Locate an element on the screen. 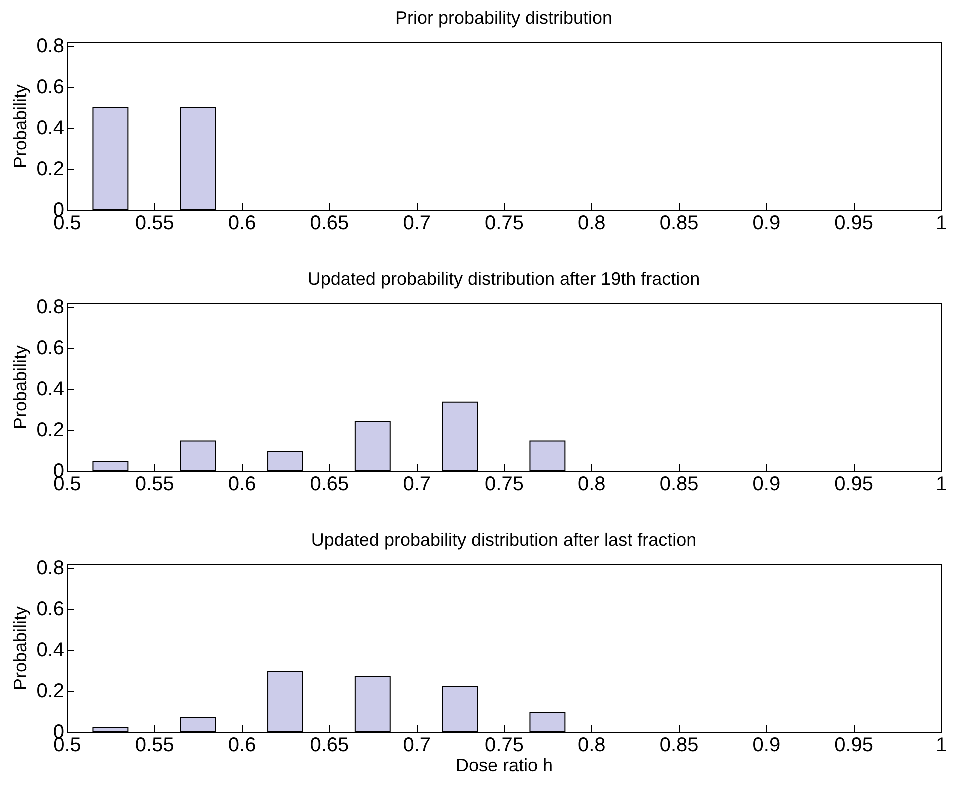 The image size is (973, 795). x-axis-title: Dose ratio h is located at coordinates (505, 766).